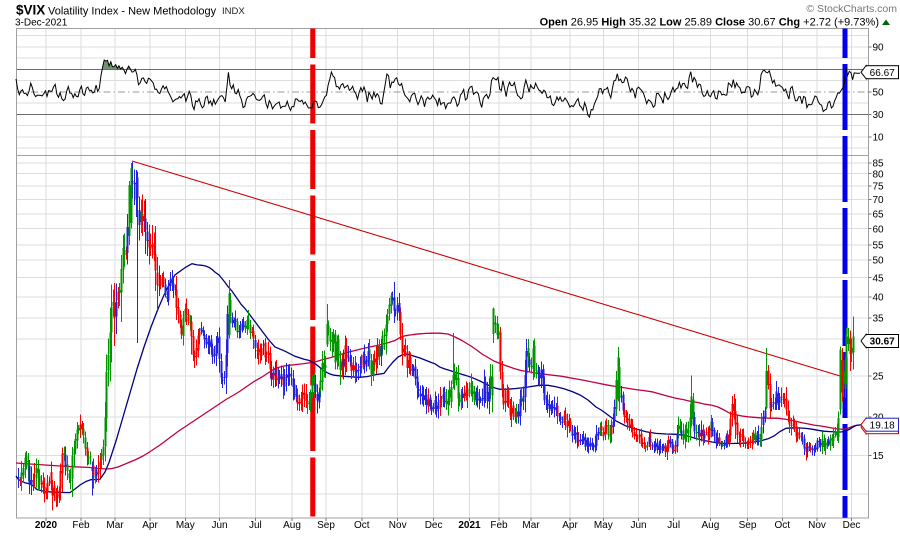 The width and height of the screenshot is (900, 539). Describe the element at coordinates (879, 200) in the screenshot. I see `svg-text: 70` at that location.